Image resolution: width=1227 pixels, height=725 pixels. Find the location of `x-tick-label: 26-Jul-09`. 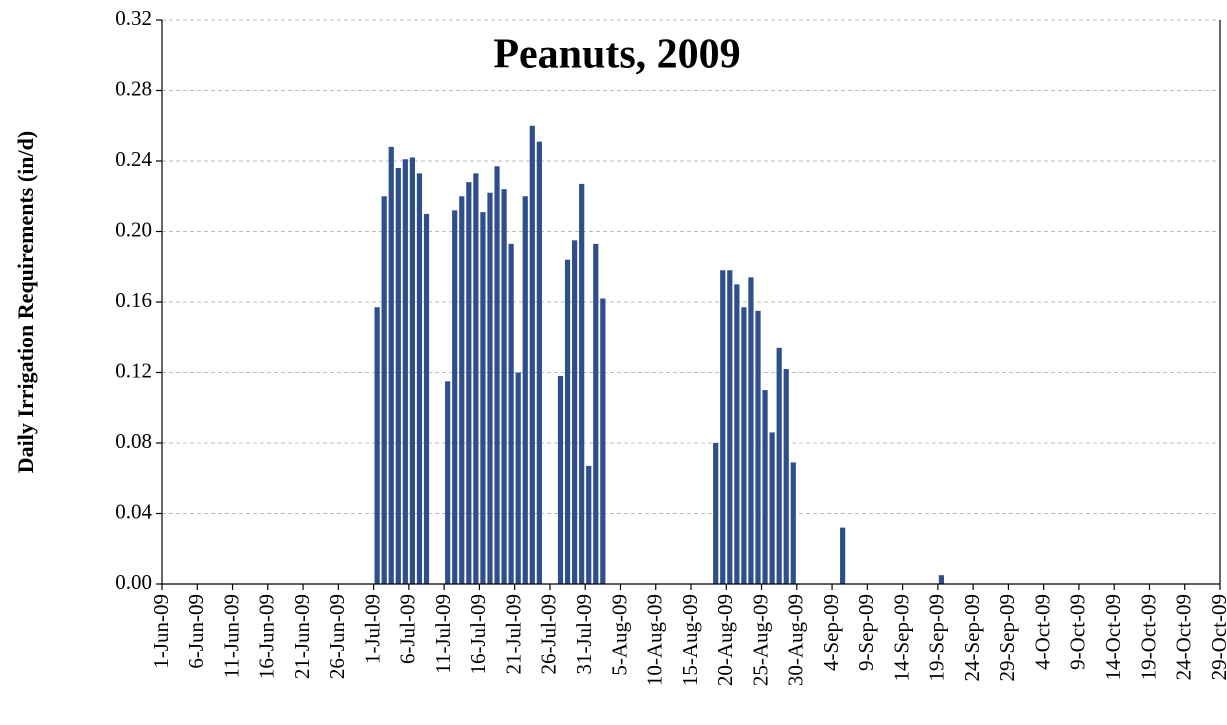

x-tick-label: 26-Jul-09 is located at coordinates (549, 634).